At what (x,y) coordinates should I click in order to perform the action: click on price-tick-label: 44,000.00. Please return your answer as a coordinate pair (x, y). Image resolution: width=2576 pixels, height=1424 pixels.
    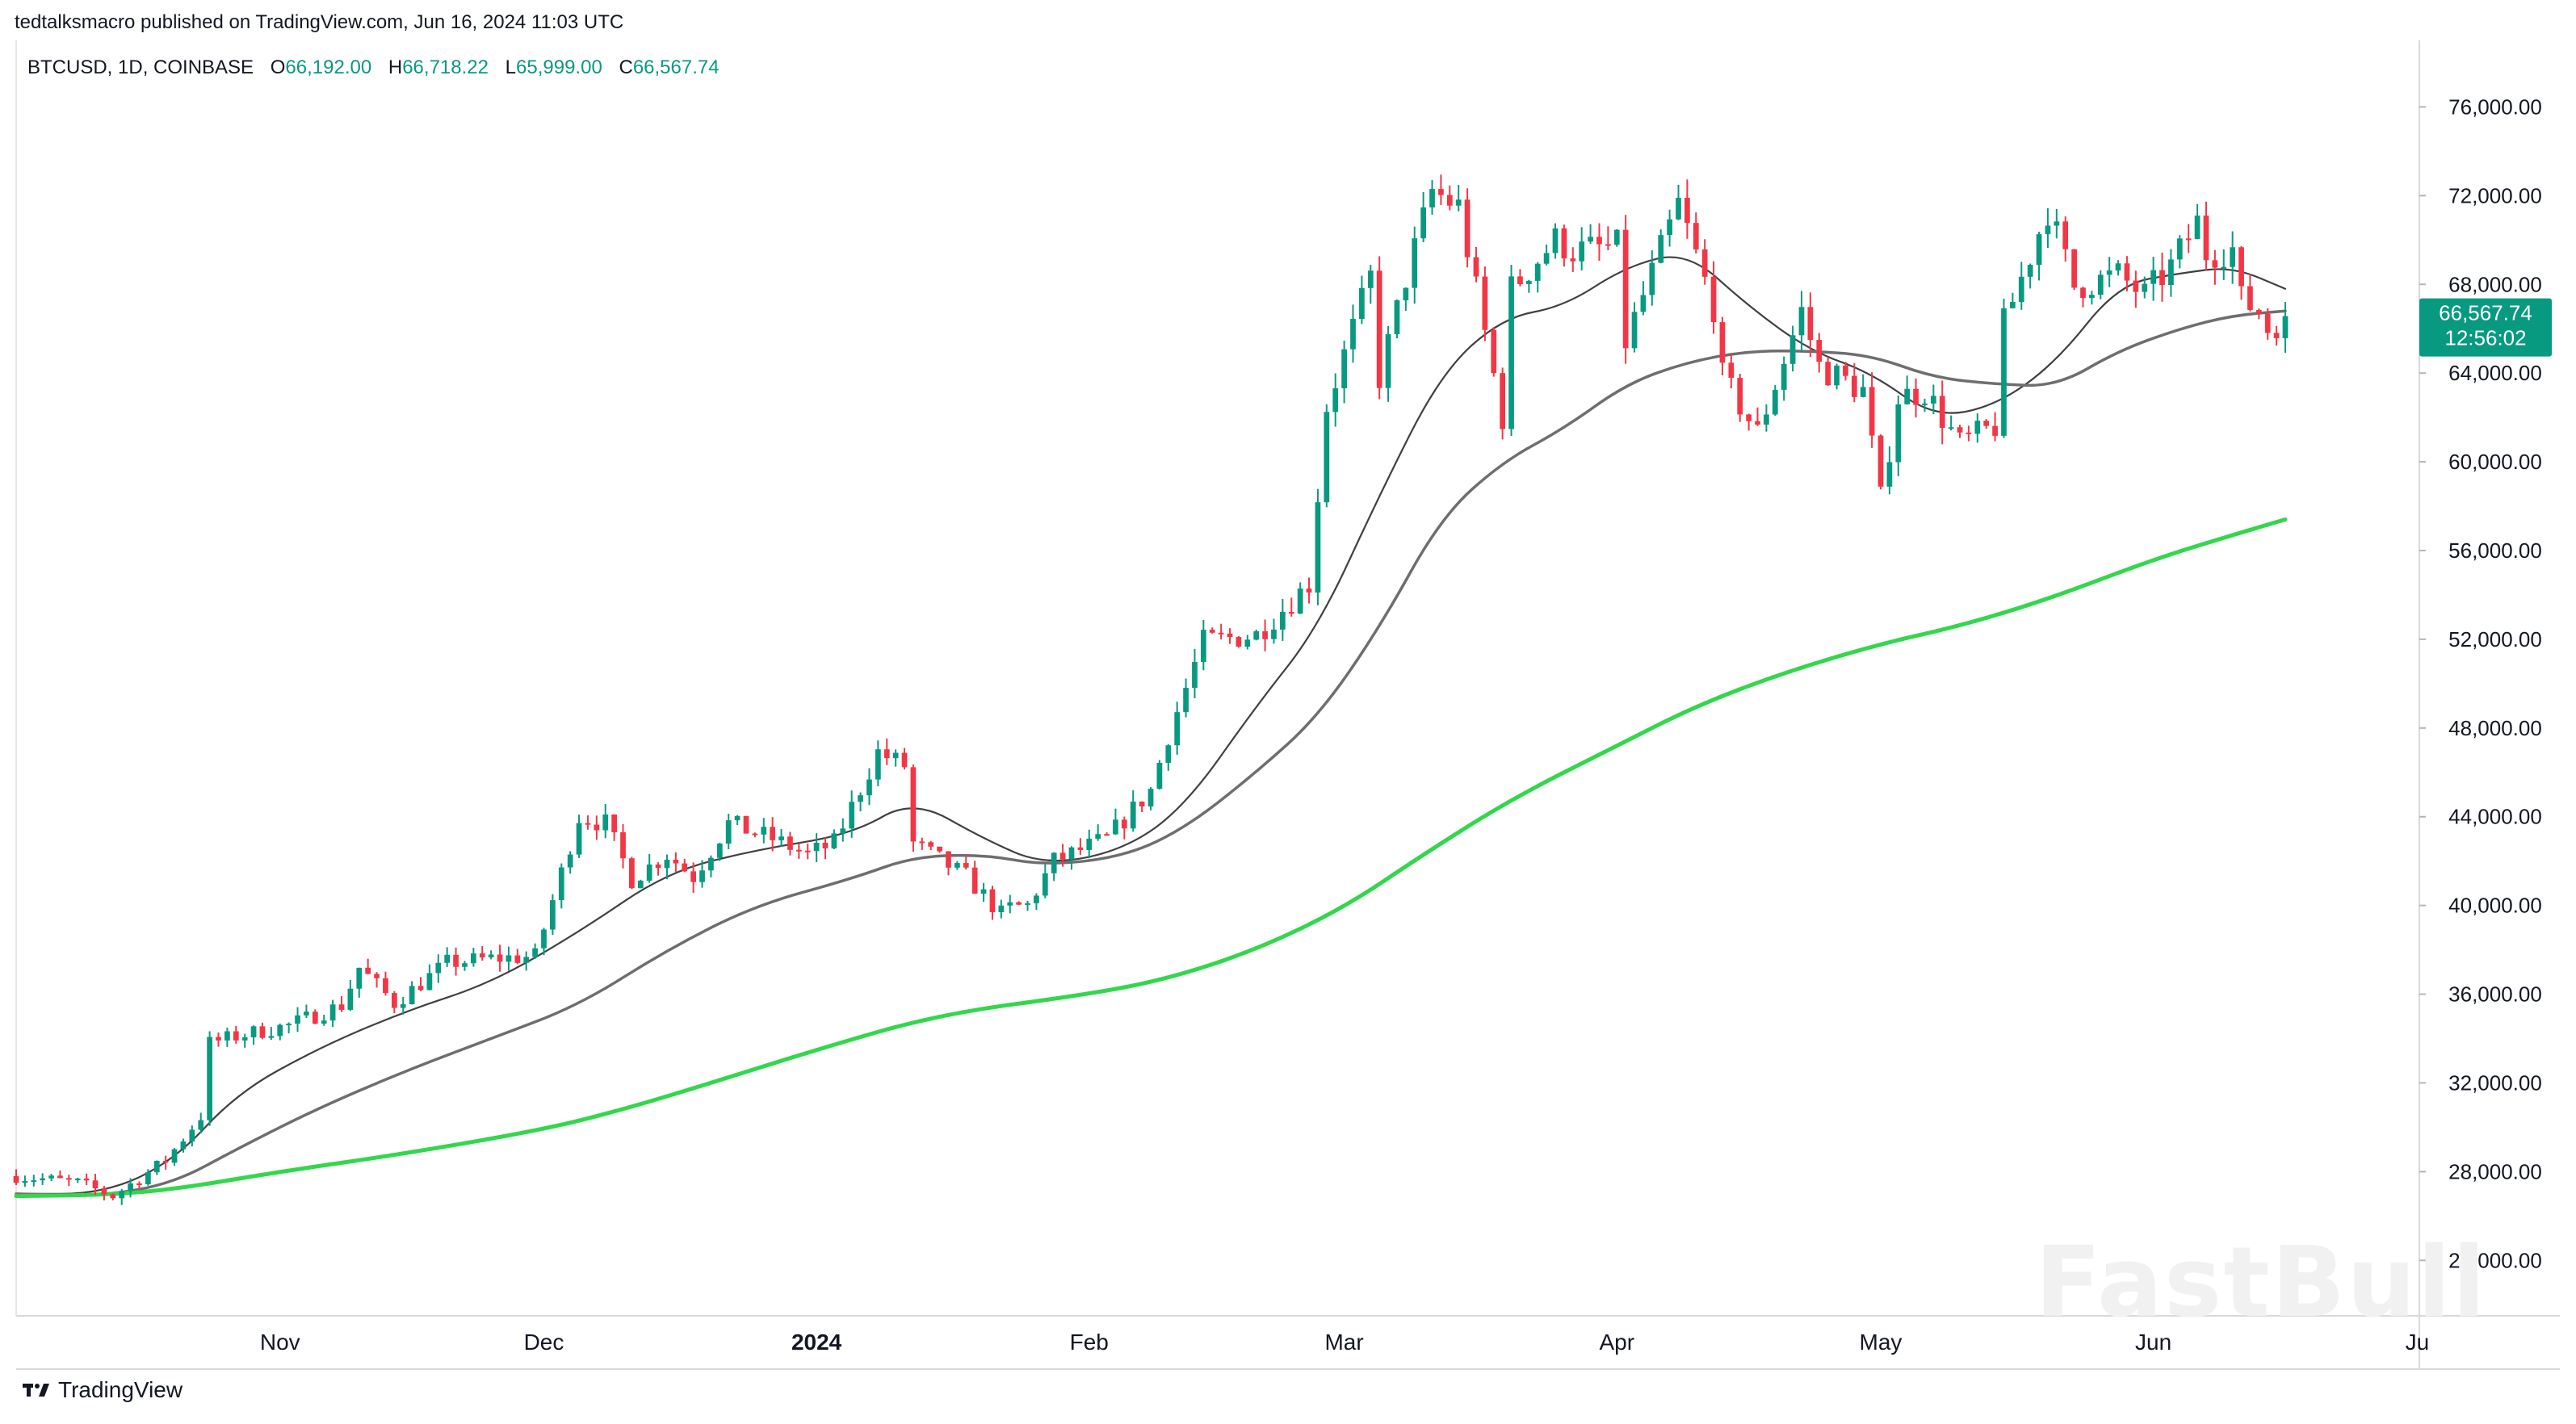
    Looking at the image, I should click on (2495, 817).